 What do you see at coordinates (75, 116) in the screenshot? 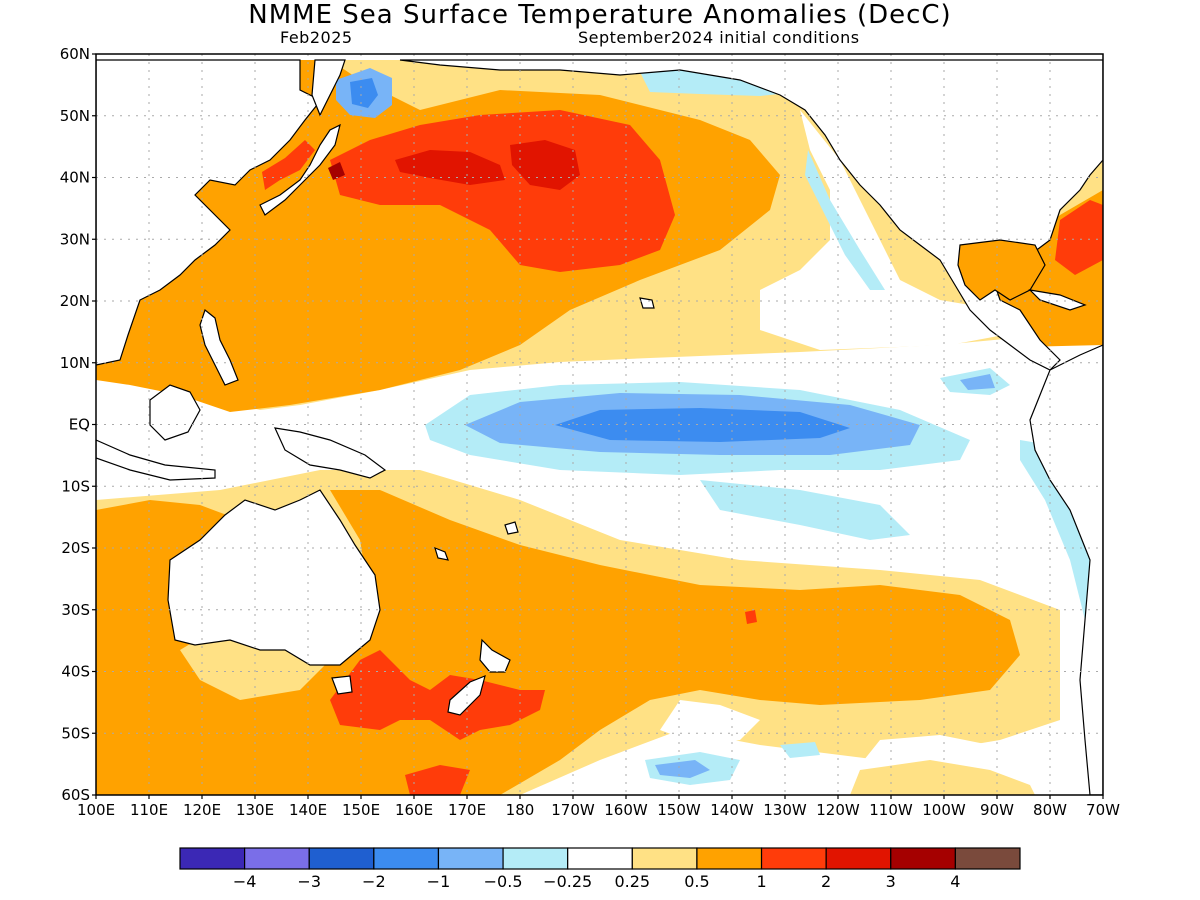
I see `lat-tick-label: 50N` at bounding box center [75, 116].